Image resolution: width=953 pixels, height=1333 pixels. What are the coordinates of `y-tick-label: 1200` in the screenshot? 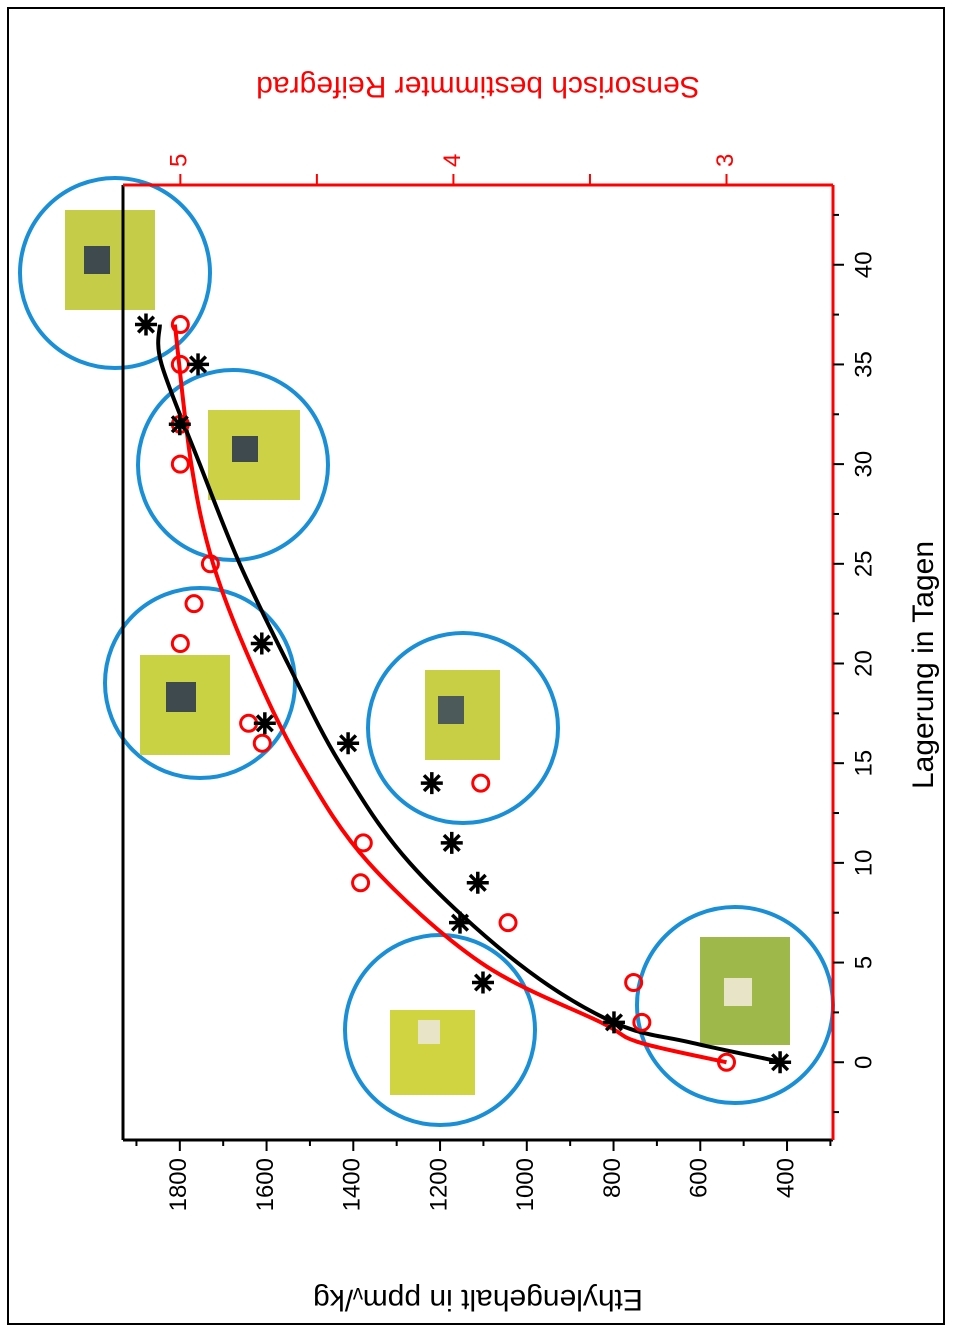 It's located at (438, 1184).